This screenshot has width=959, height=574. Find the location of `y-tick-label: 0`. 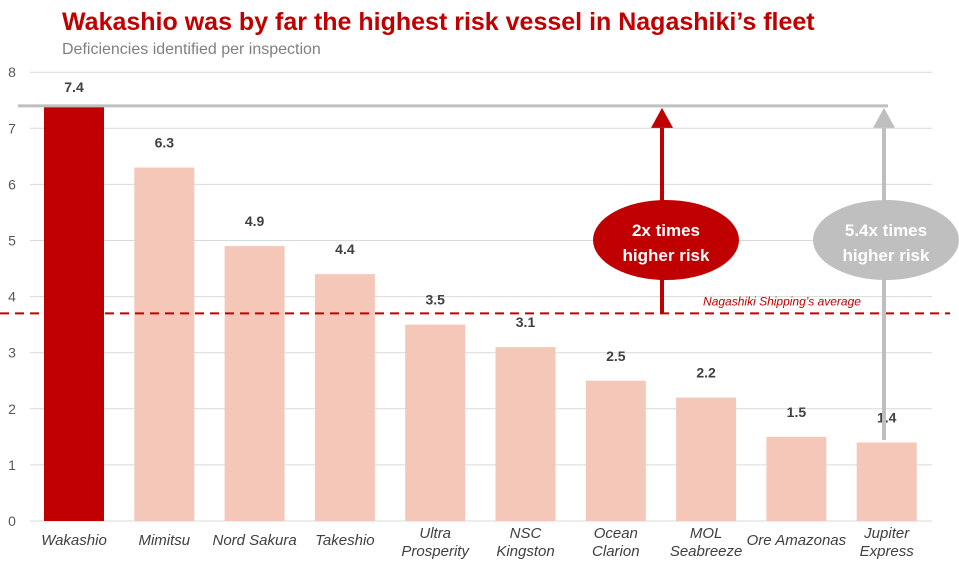

y-tick-label: 0 is located at coordinates (12, 521).